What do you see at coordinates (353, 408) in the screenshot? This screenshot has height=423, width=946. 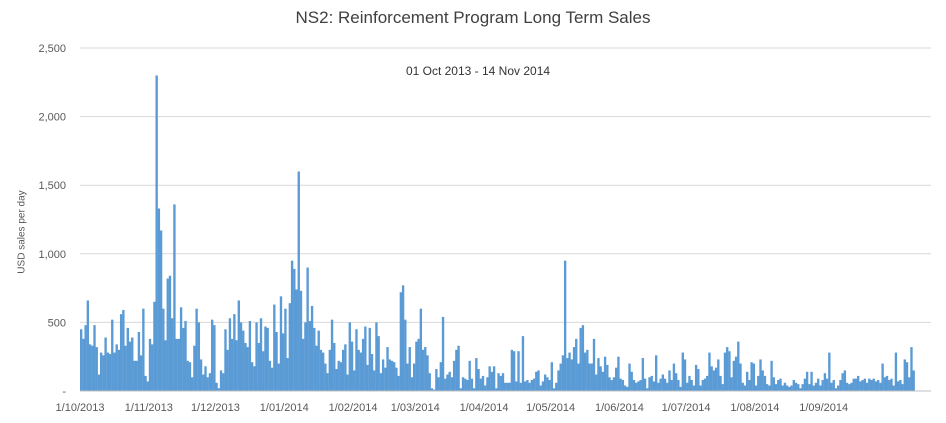 I see `x-tick-label: 1/02/2014` at bounding box center [353, 408].